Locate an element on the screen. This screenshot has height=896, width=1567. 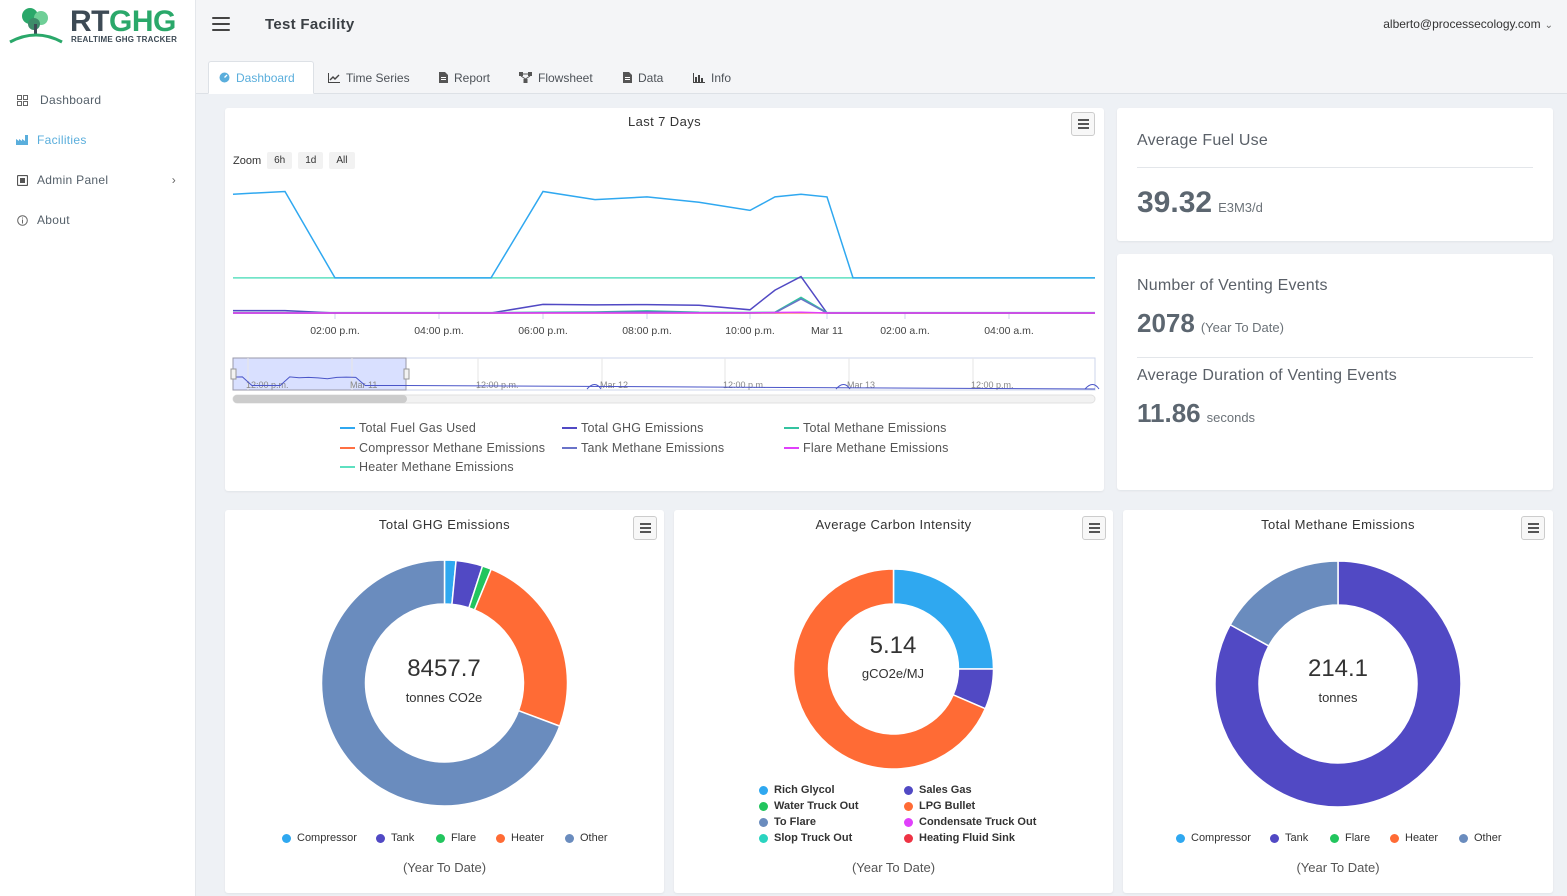
tab-time-series: Time Series is located at coordinates (369, 77).